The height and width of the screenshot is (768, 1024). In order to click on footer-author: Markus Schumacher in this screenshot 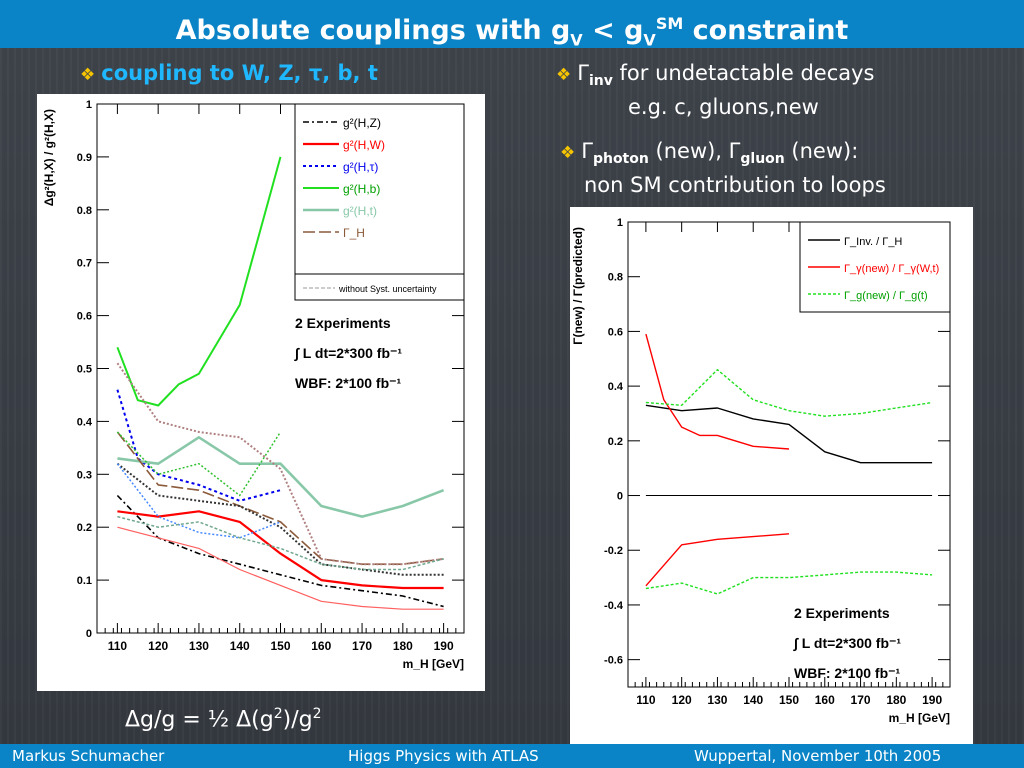, I will do `click(88, 756)`.